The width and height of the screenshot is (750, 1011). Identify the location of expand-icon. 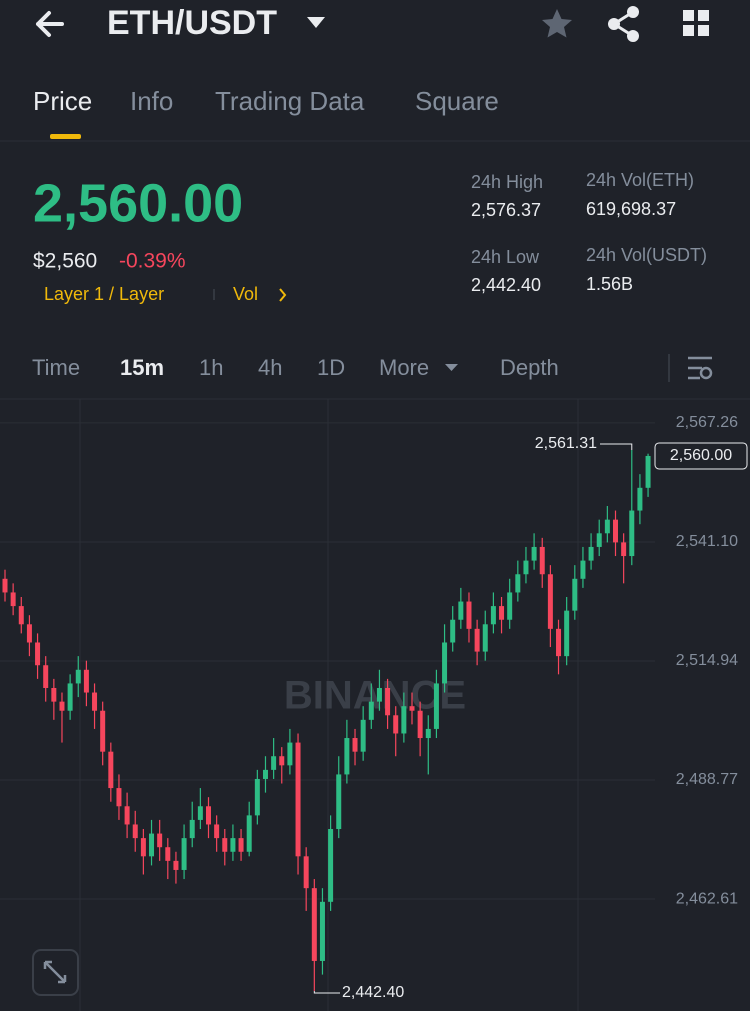
(55, 972).